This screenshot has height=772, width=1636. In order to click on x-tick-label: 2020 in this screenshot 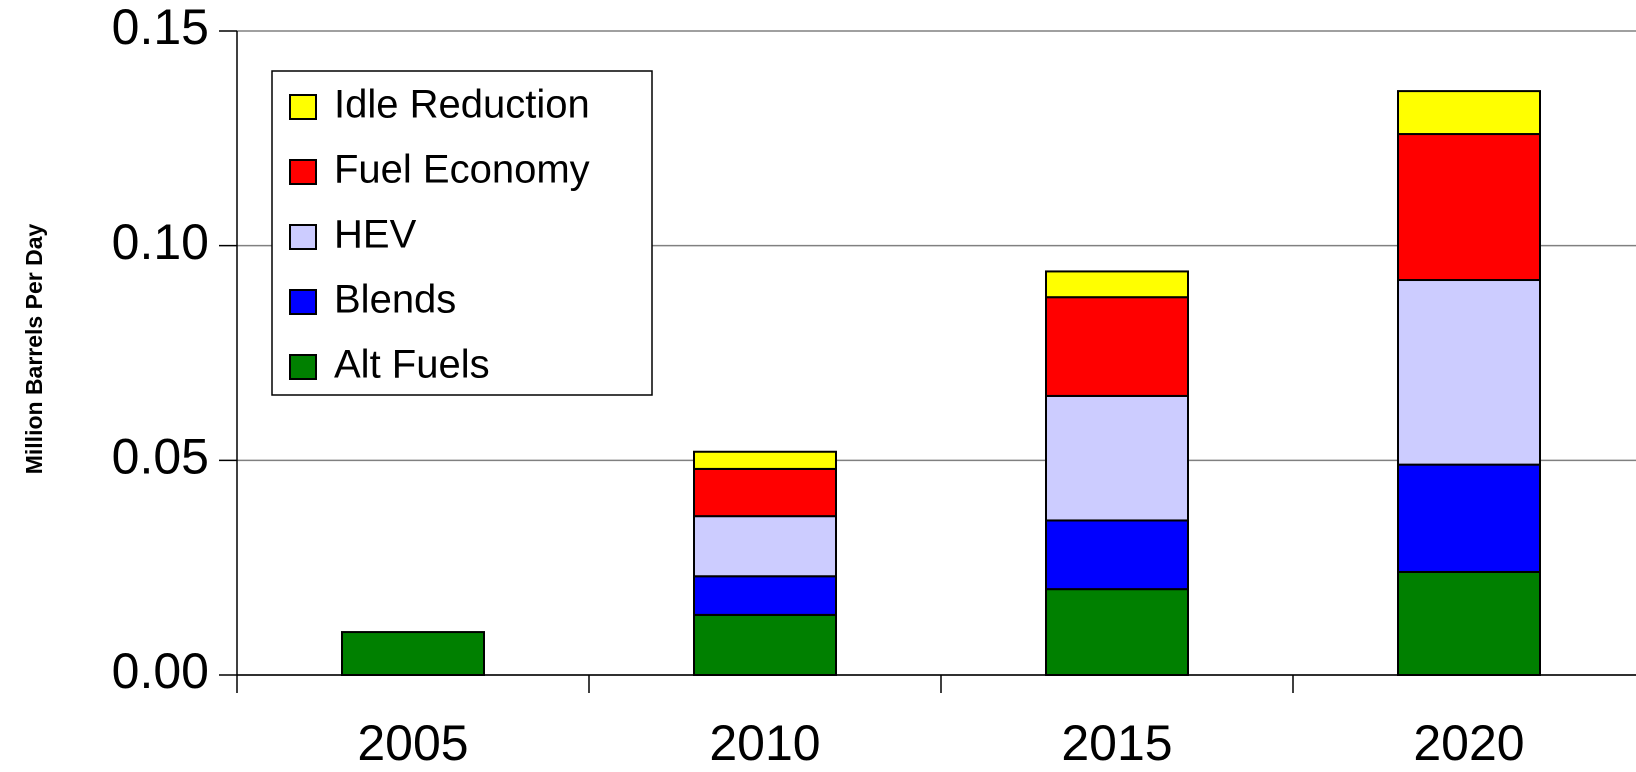, I will do `click(1468, 743)`.